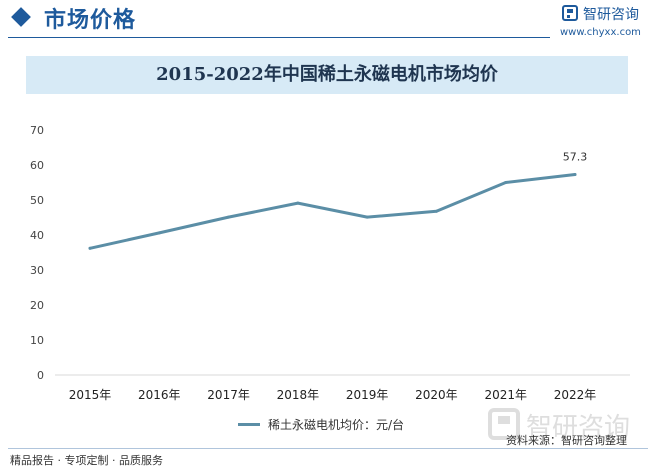 The width and height of the screenshot is (658, 472). I want to click on watermark-logo: 智研咨询, so click(559, 425).